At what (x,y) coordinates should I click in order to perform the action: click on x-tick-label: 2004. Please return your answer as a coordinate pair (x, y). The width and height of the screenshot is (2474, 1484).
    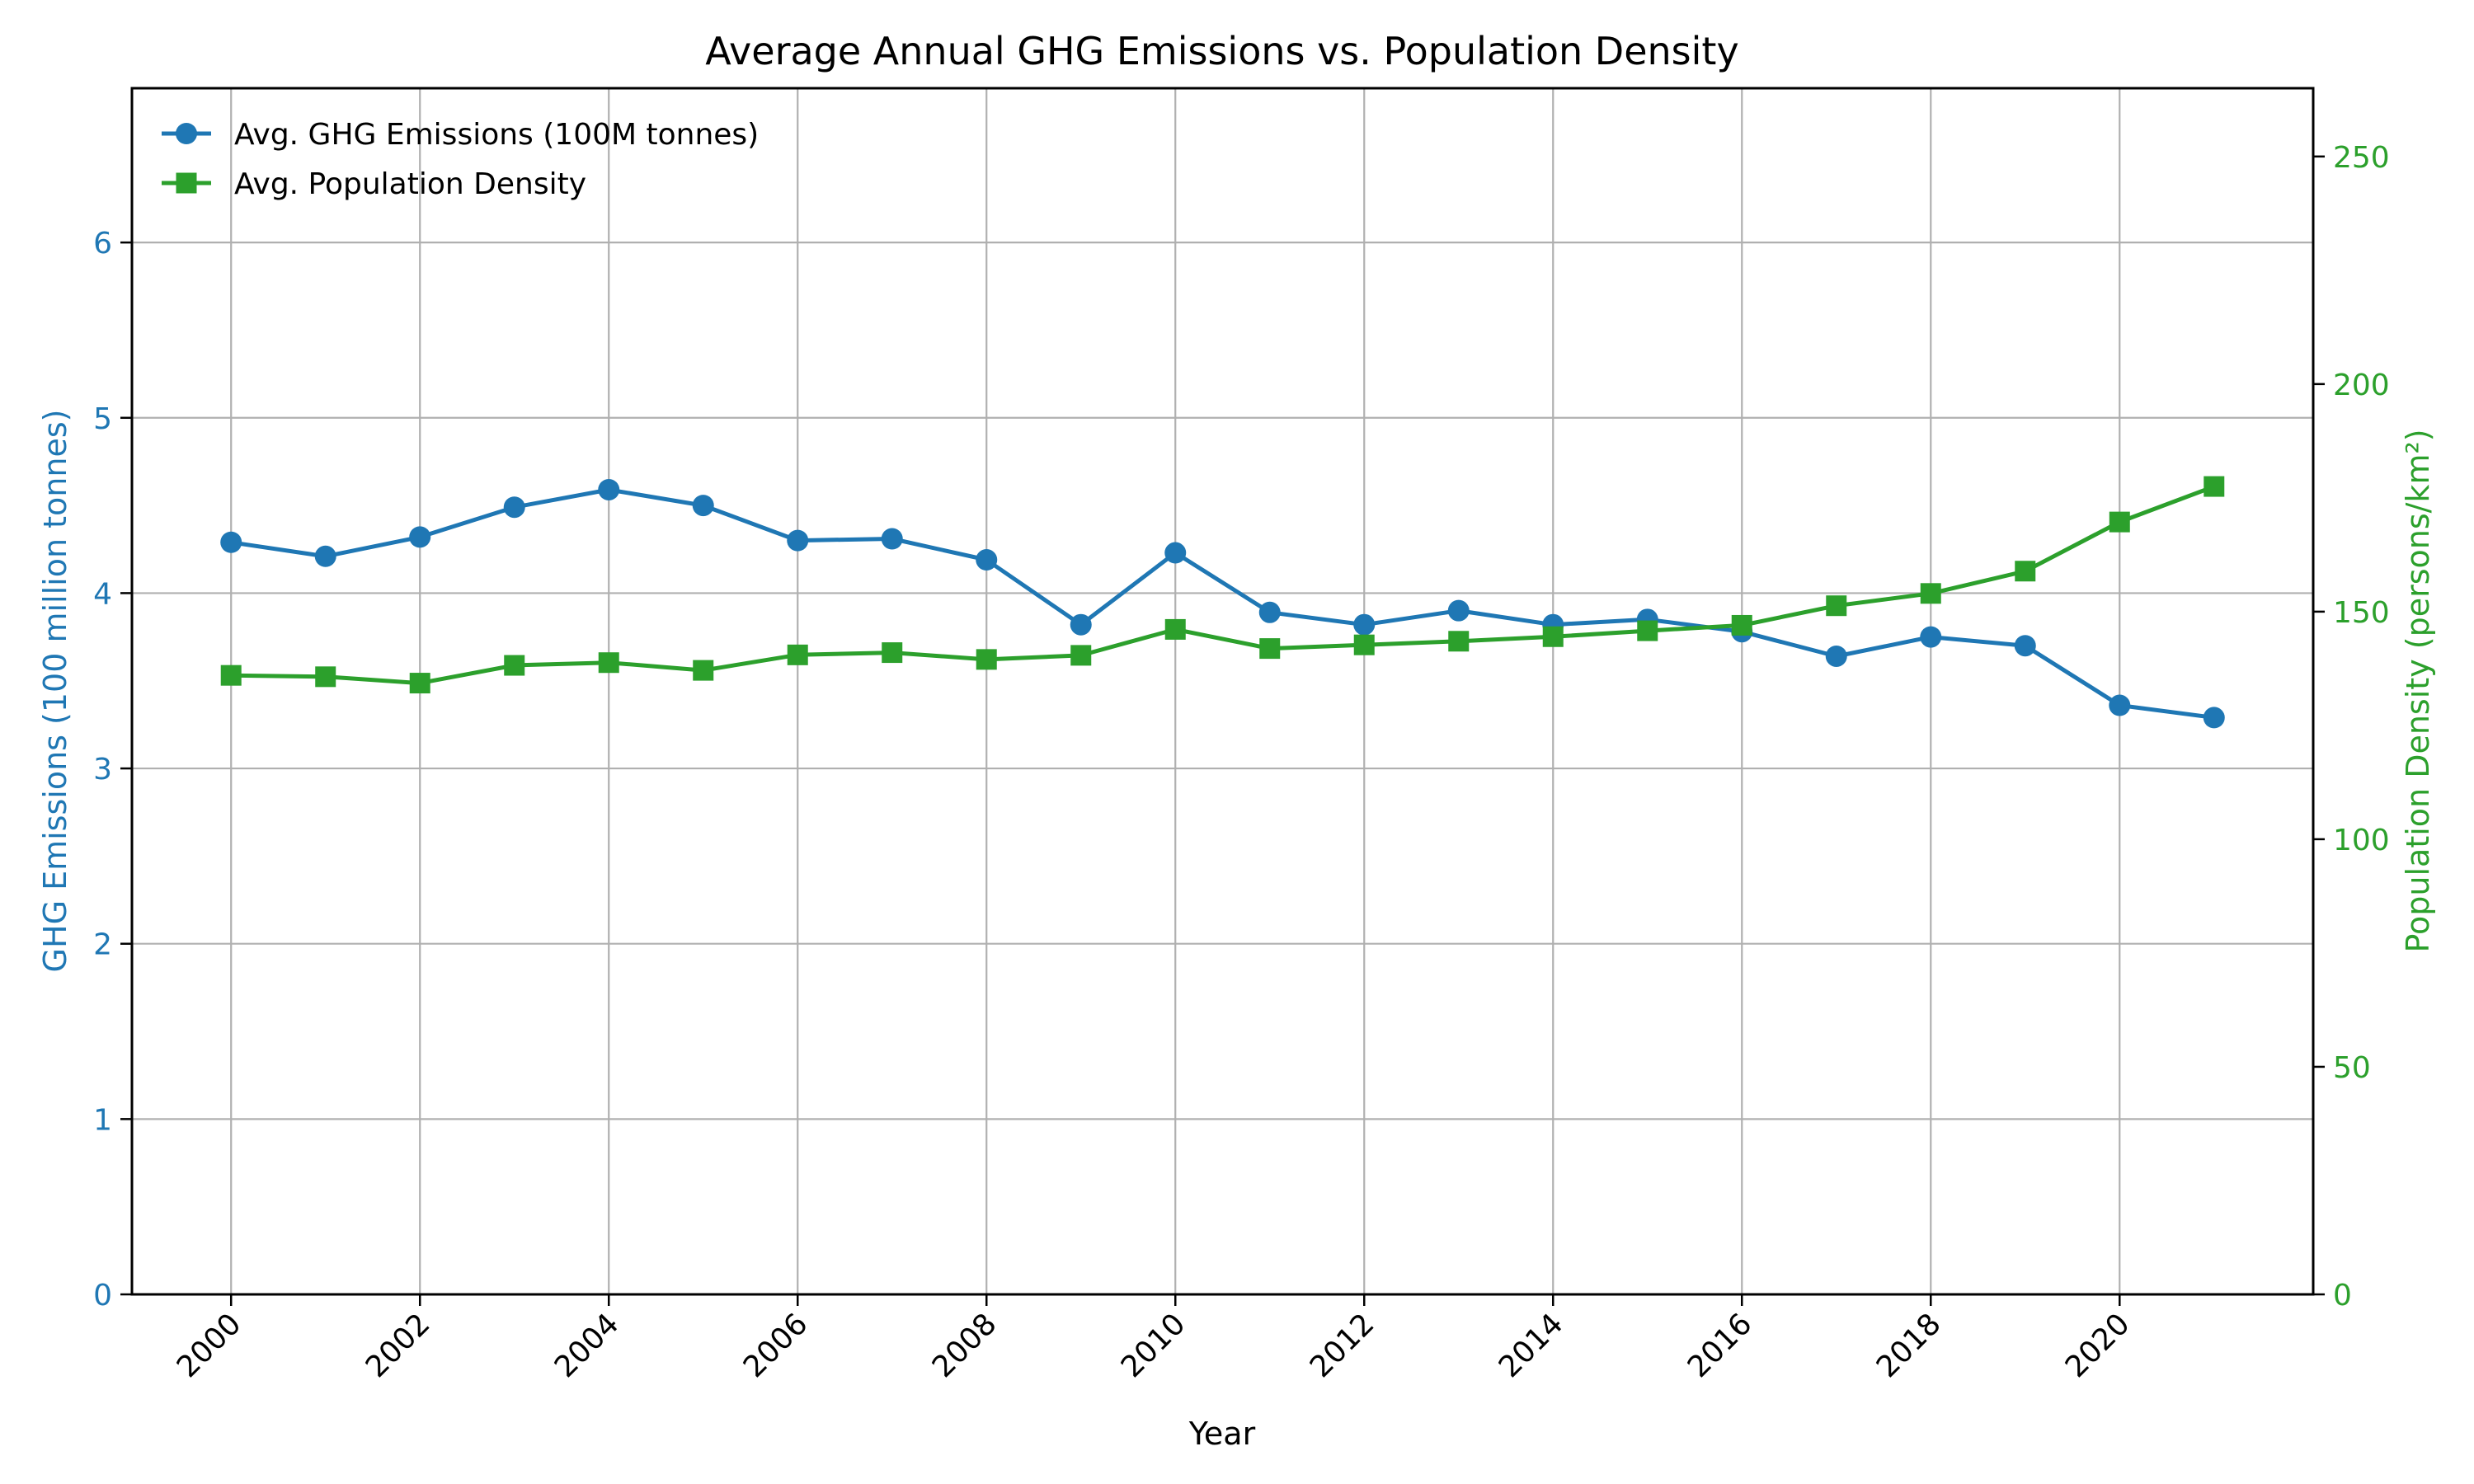
    Looking at the image, I should click on (587, 1345).